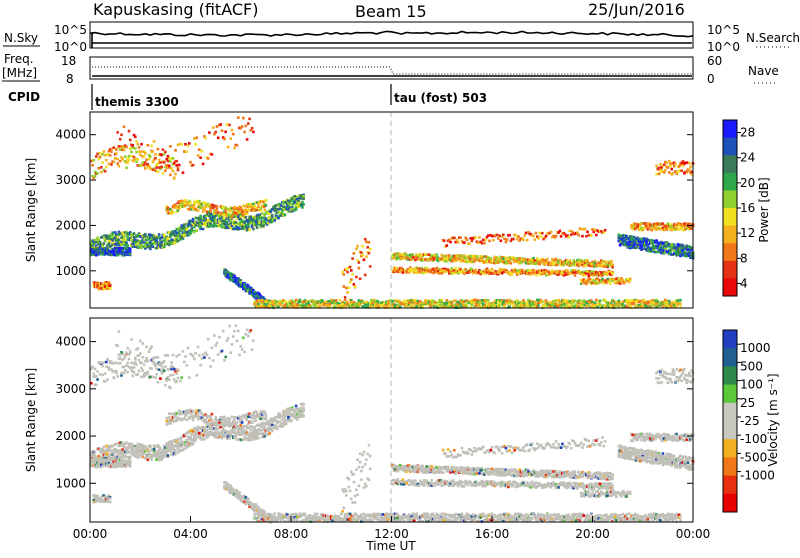 Image resolution: width=800 pixels, height=558 pixels. I want to click on colorbar-swatch, so click(730, 287).